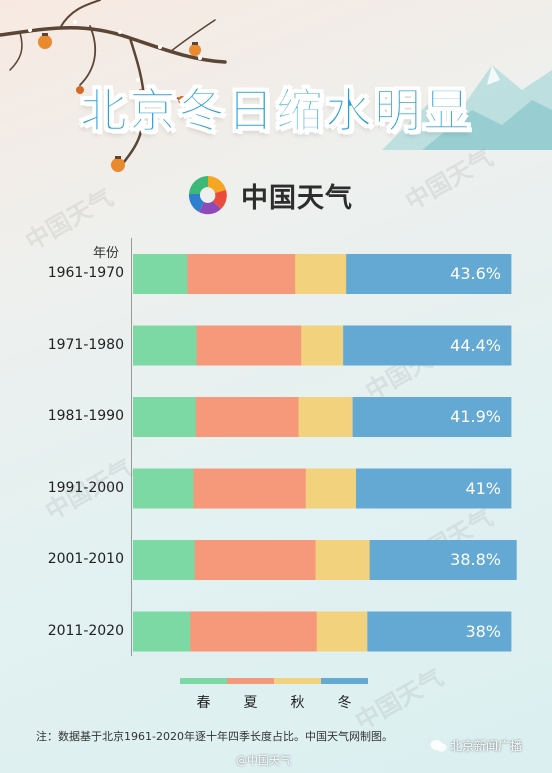  I want to click on category-label: 1981-1990, so click(85, 416).